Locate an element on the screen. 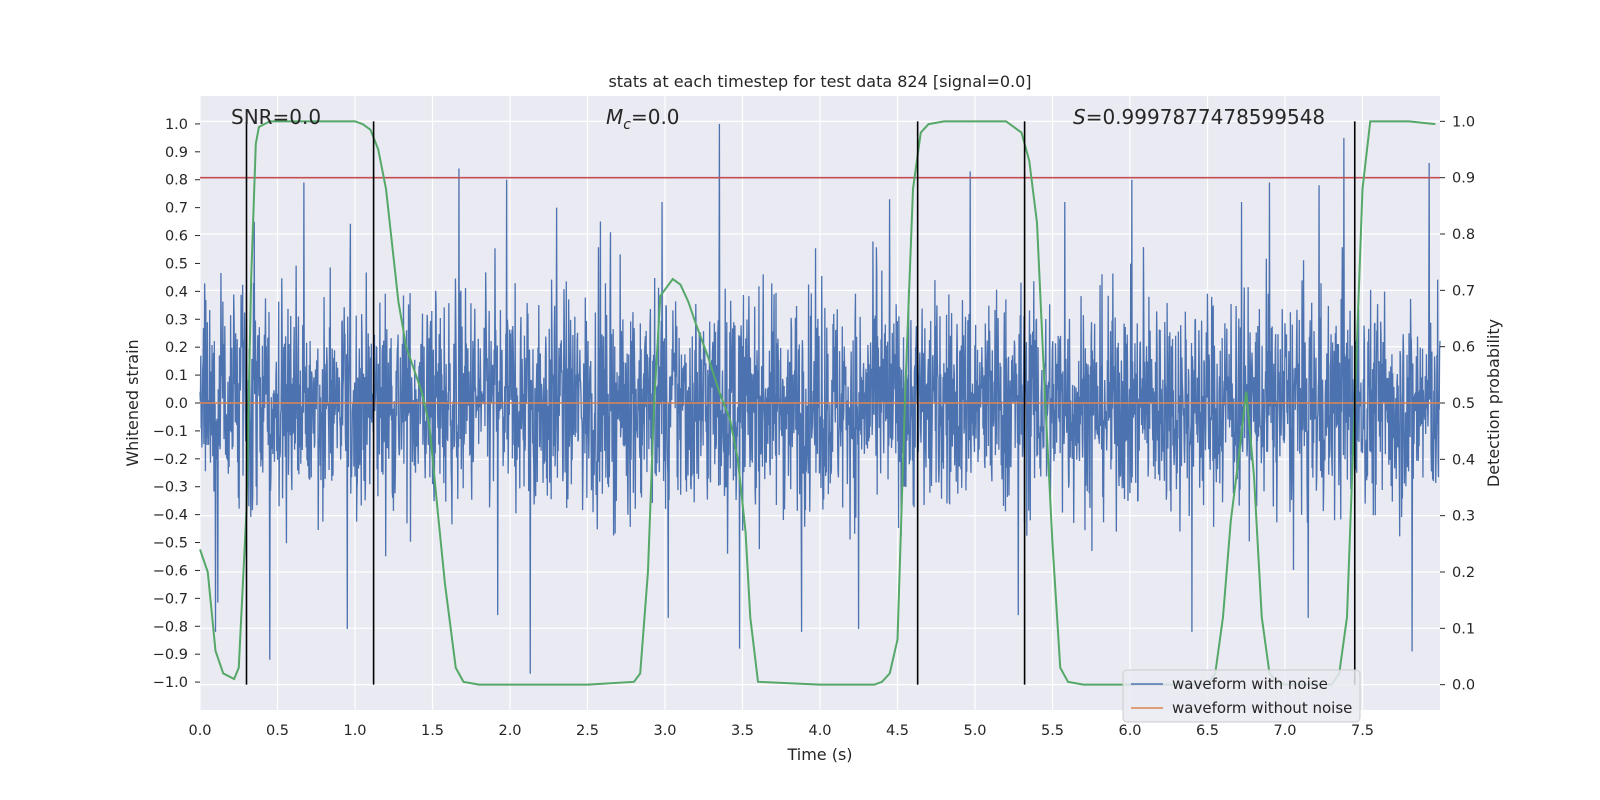  y-tick-label: −0.1 is located at coordinates (170, 432).